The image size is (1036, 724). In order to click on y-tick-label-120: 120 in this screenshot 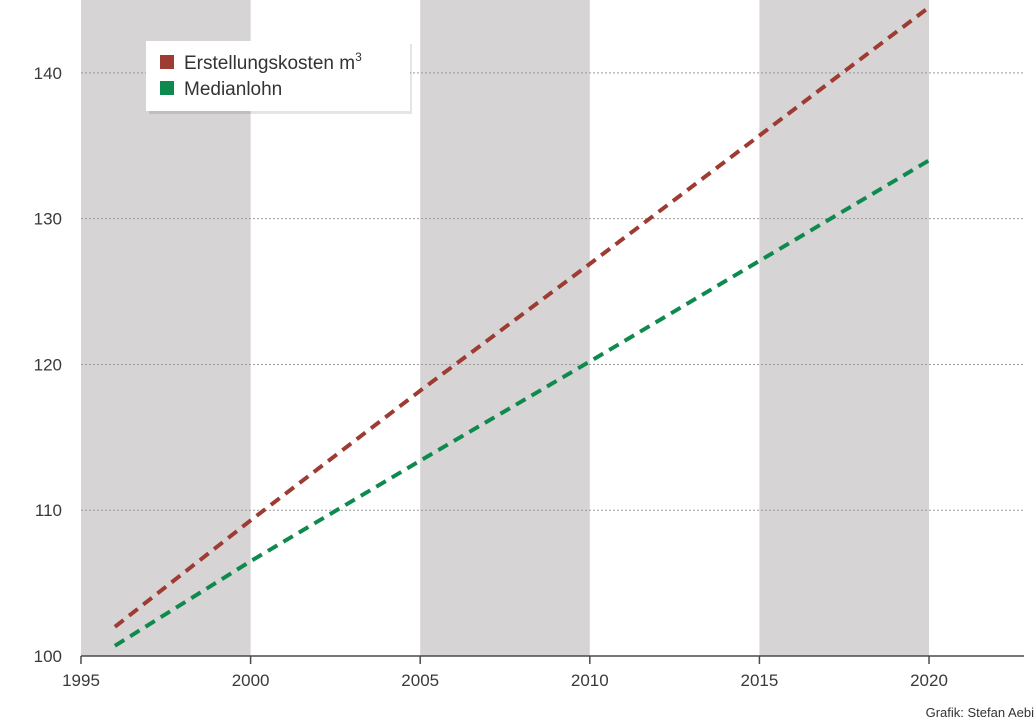, I will do `click(48, 364)`.